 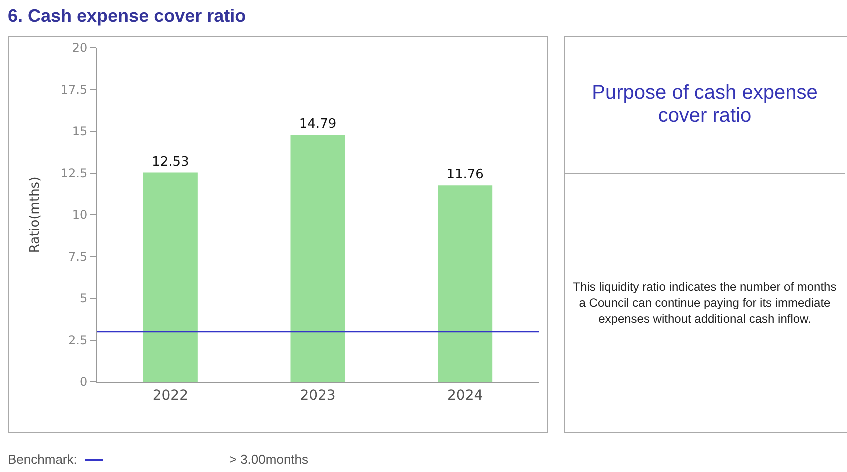 I want to click on data-label: 11.76, so click(x=465, y=175).